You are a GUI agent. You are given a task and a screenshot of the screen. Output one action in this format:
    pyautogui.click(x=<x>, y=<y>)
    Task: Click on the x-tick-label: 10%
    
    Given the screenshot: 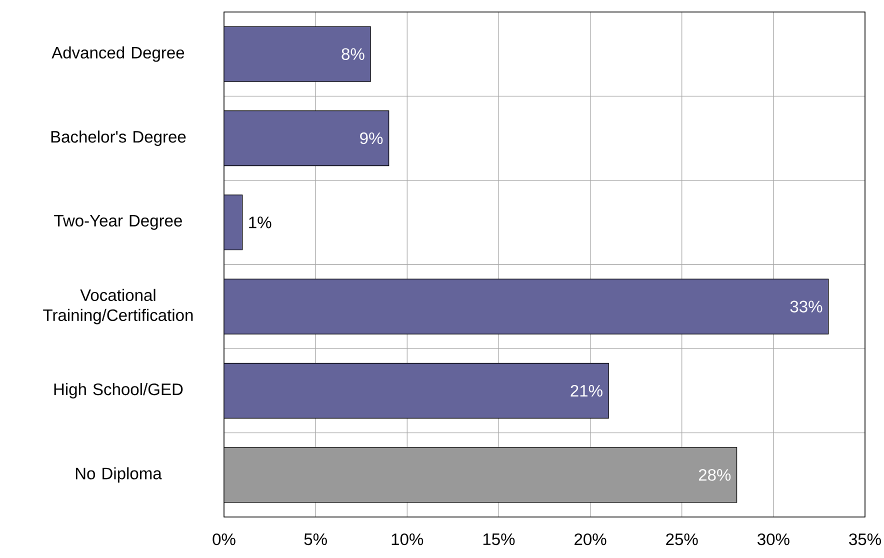 What is the action you would take?
    pyautogui.click(x=408, y=539)
    